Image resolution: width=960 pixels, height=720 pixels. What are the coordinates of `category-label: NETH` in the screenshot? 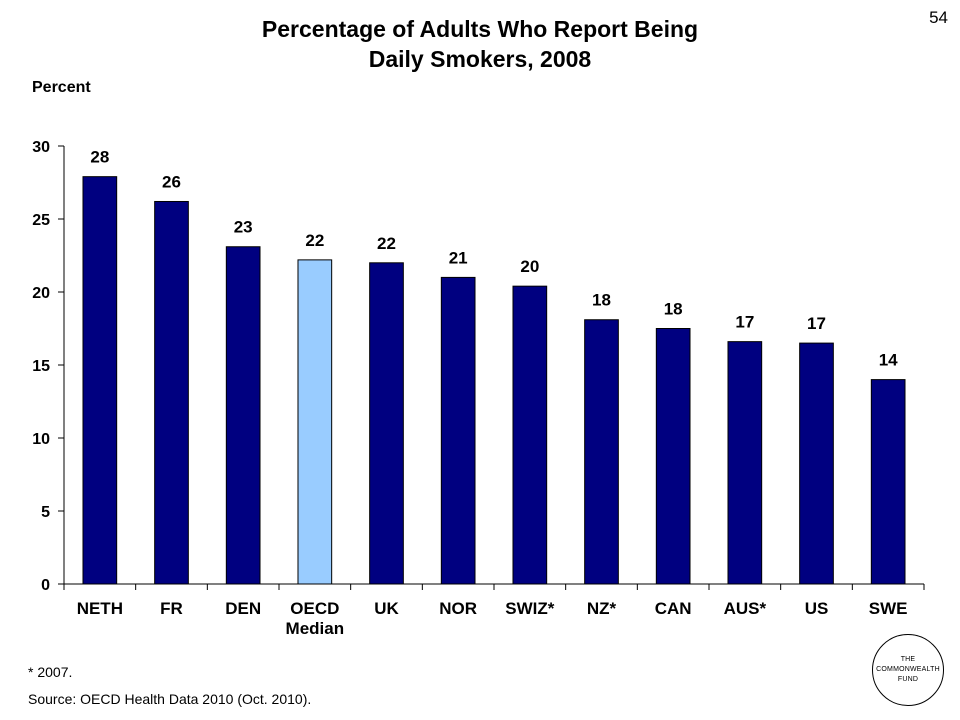 It's located at (100, 608).